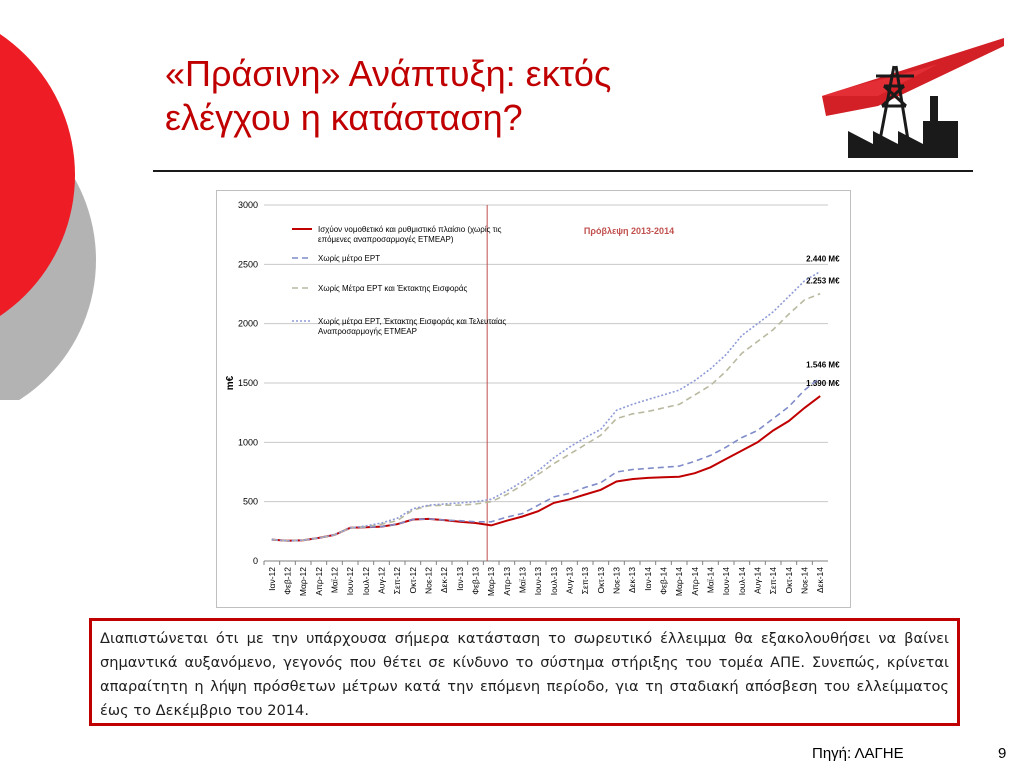 The image size is (1024, 768). Describe the element at coordinates (632, 580) in the screenshot. I see `x-tick-label: Δεκ-13` at that location.